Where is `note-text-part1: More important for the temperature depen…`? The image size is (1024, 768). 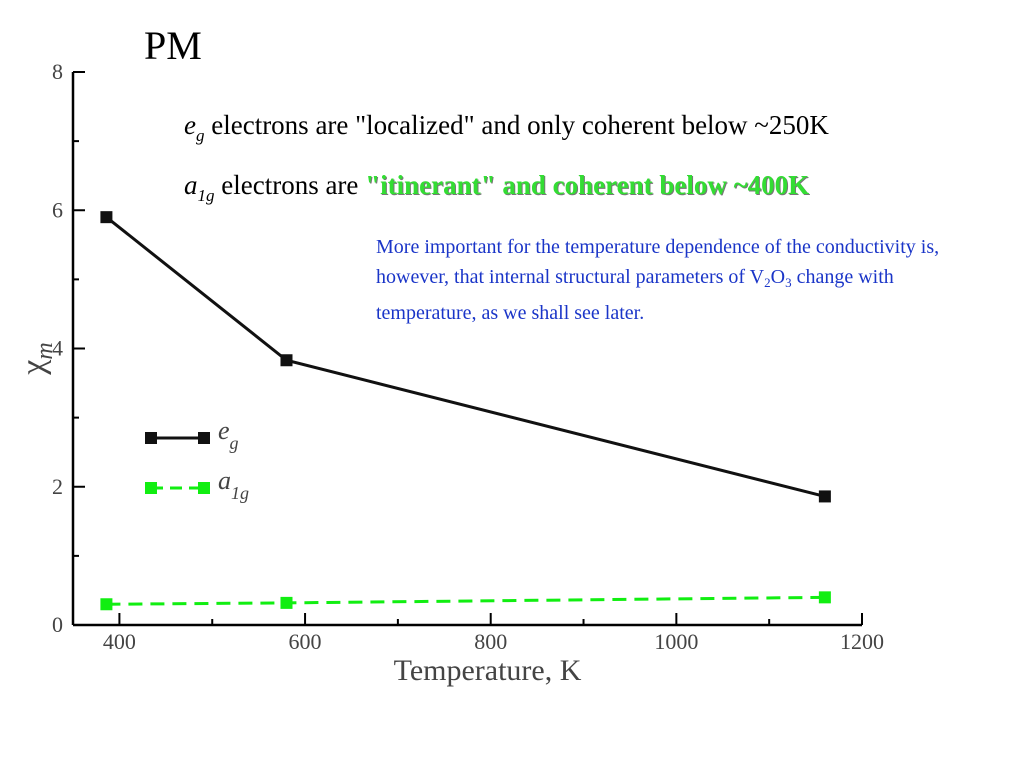 note-text-part1: More important for the temperature depen… is located at coordinates (658, 262).